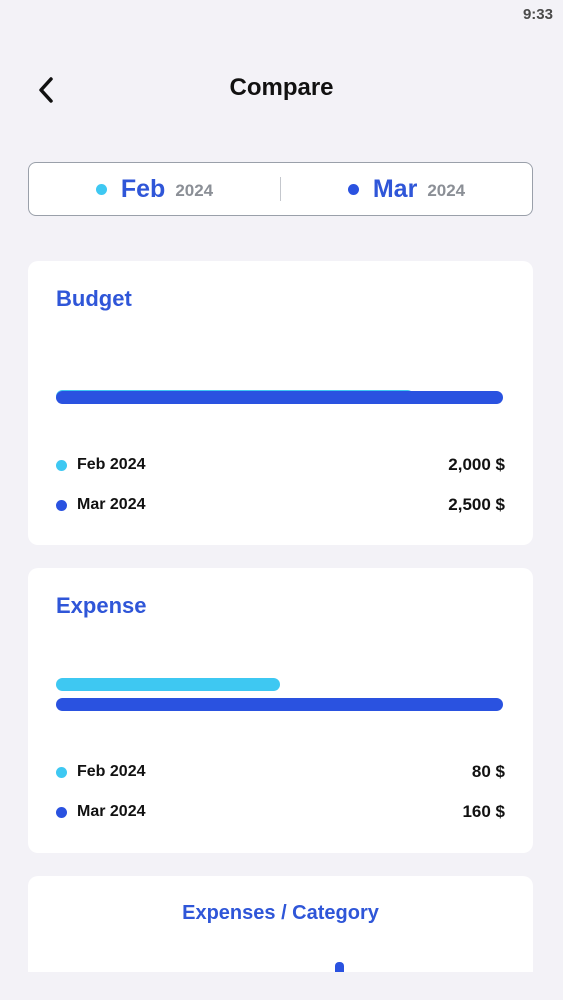  Describe the element at coordinates (194, 190) in the screenshot. I see `month-year-feb: 2024` at that location.